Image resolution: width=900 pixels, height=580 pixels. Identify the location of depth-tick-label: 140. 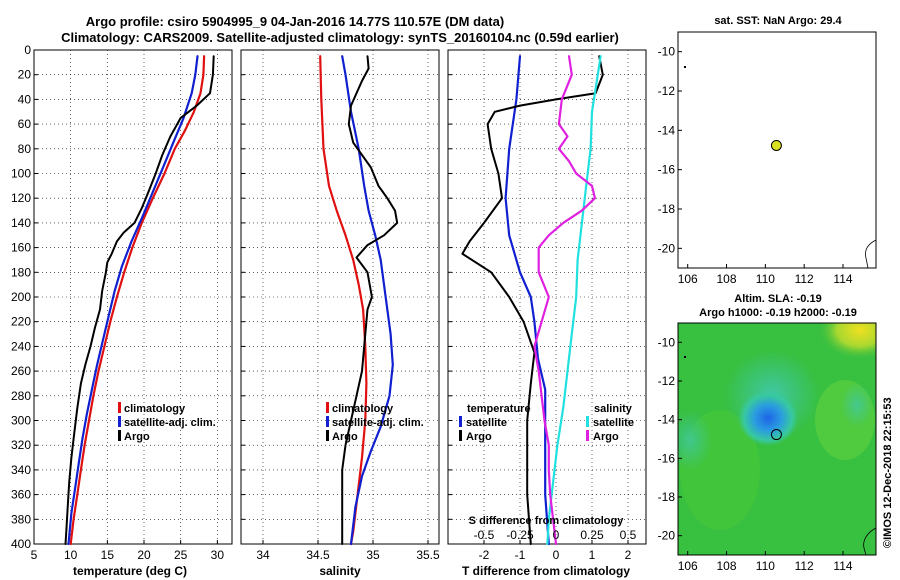
(21, 223).